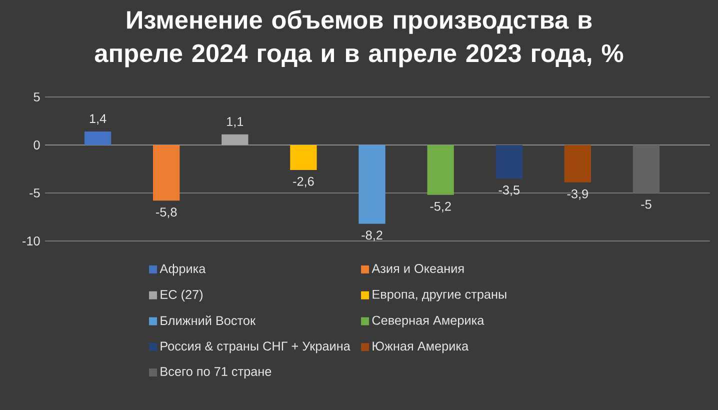 This screenshot has width=718, height=410. I want to click on legend-label: Северная Америка, so click(428, 322).